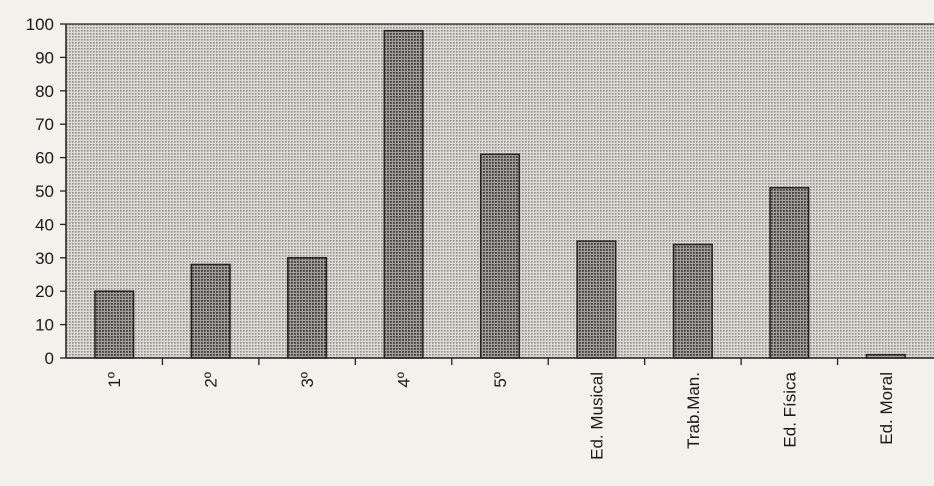  What do you see at coordinates (44, 224) in the screenshot?
I see `y-tick-label: 40` at bounding box center [44, 224].